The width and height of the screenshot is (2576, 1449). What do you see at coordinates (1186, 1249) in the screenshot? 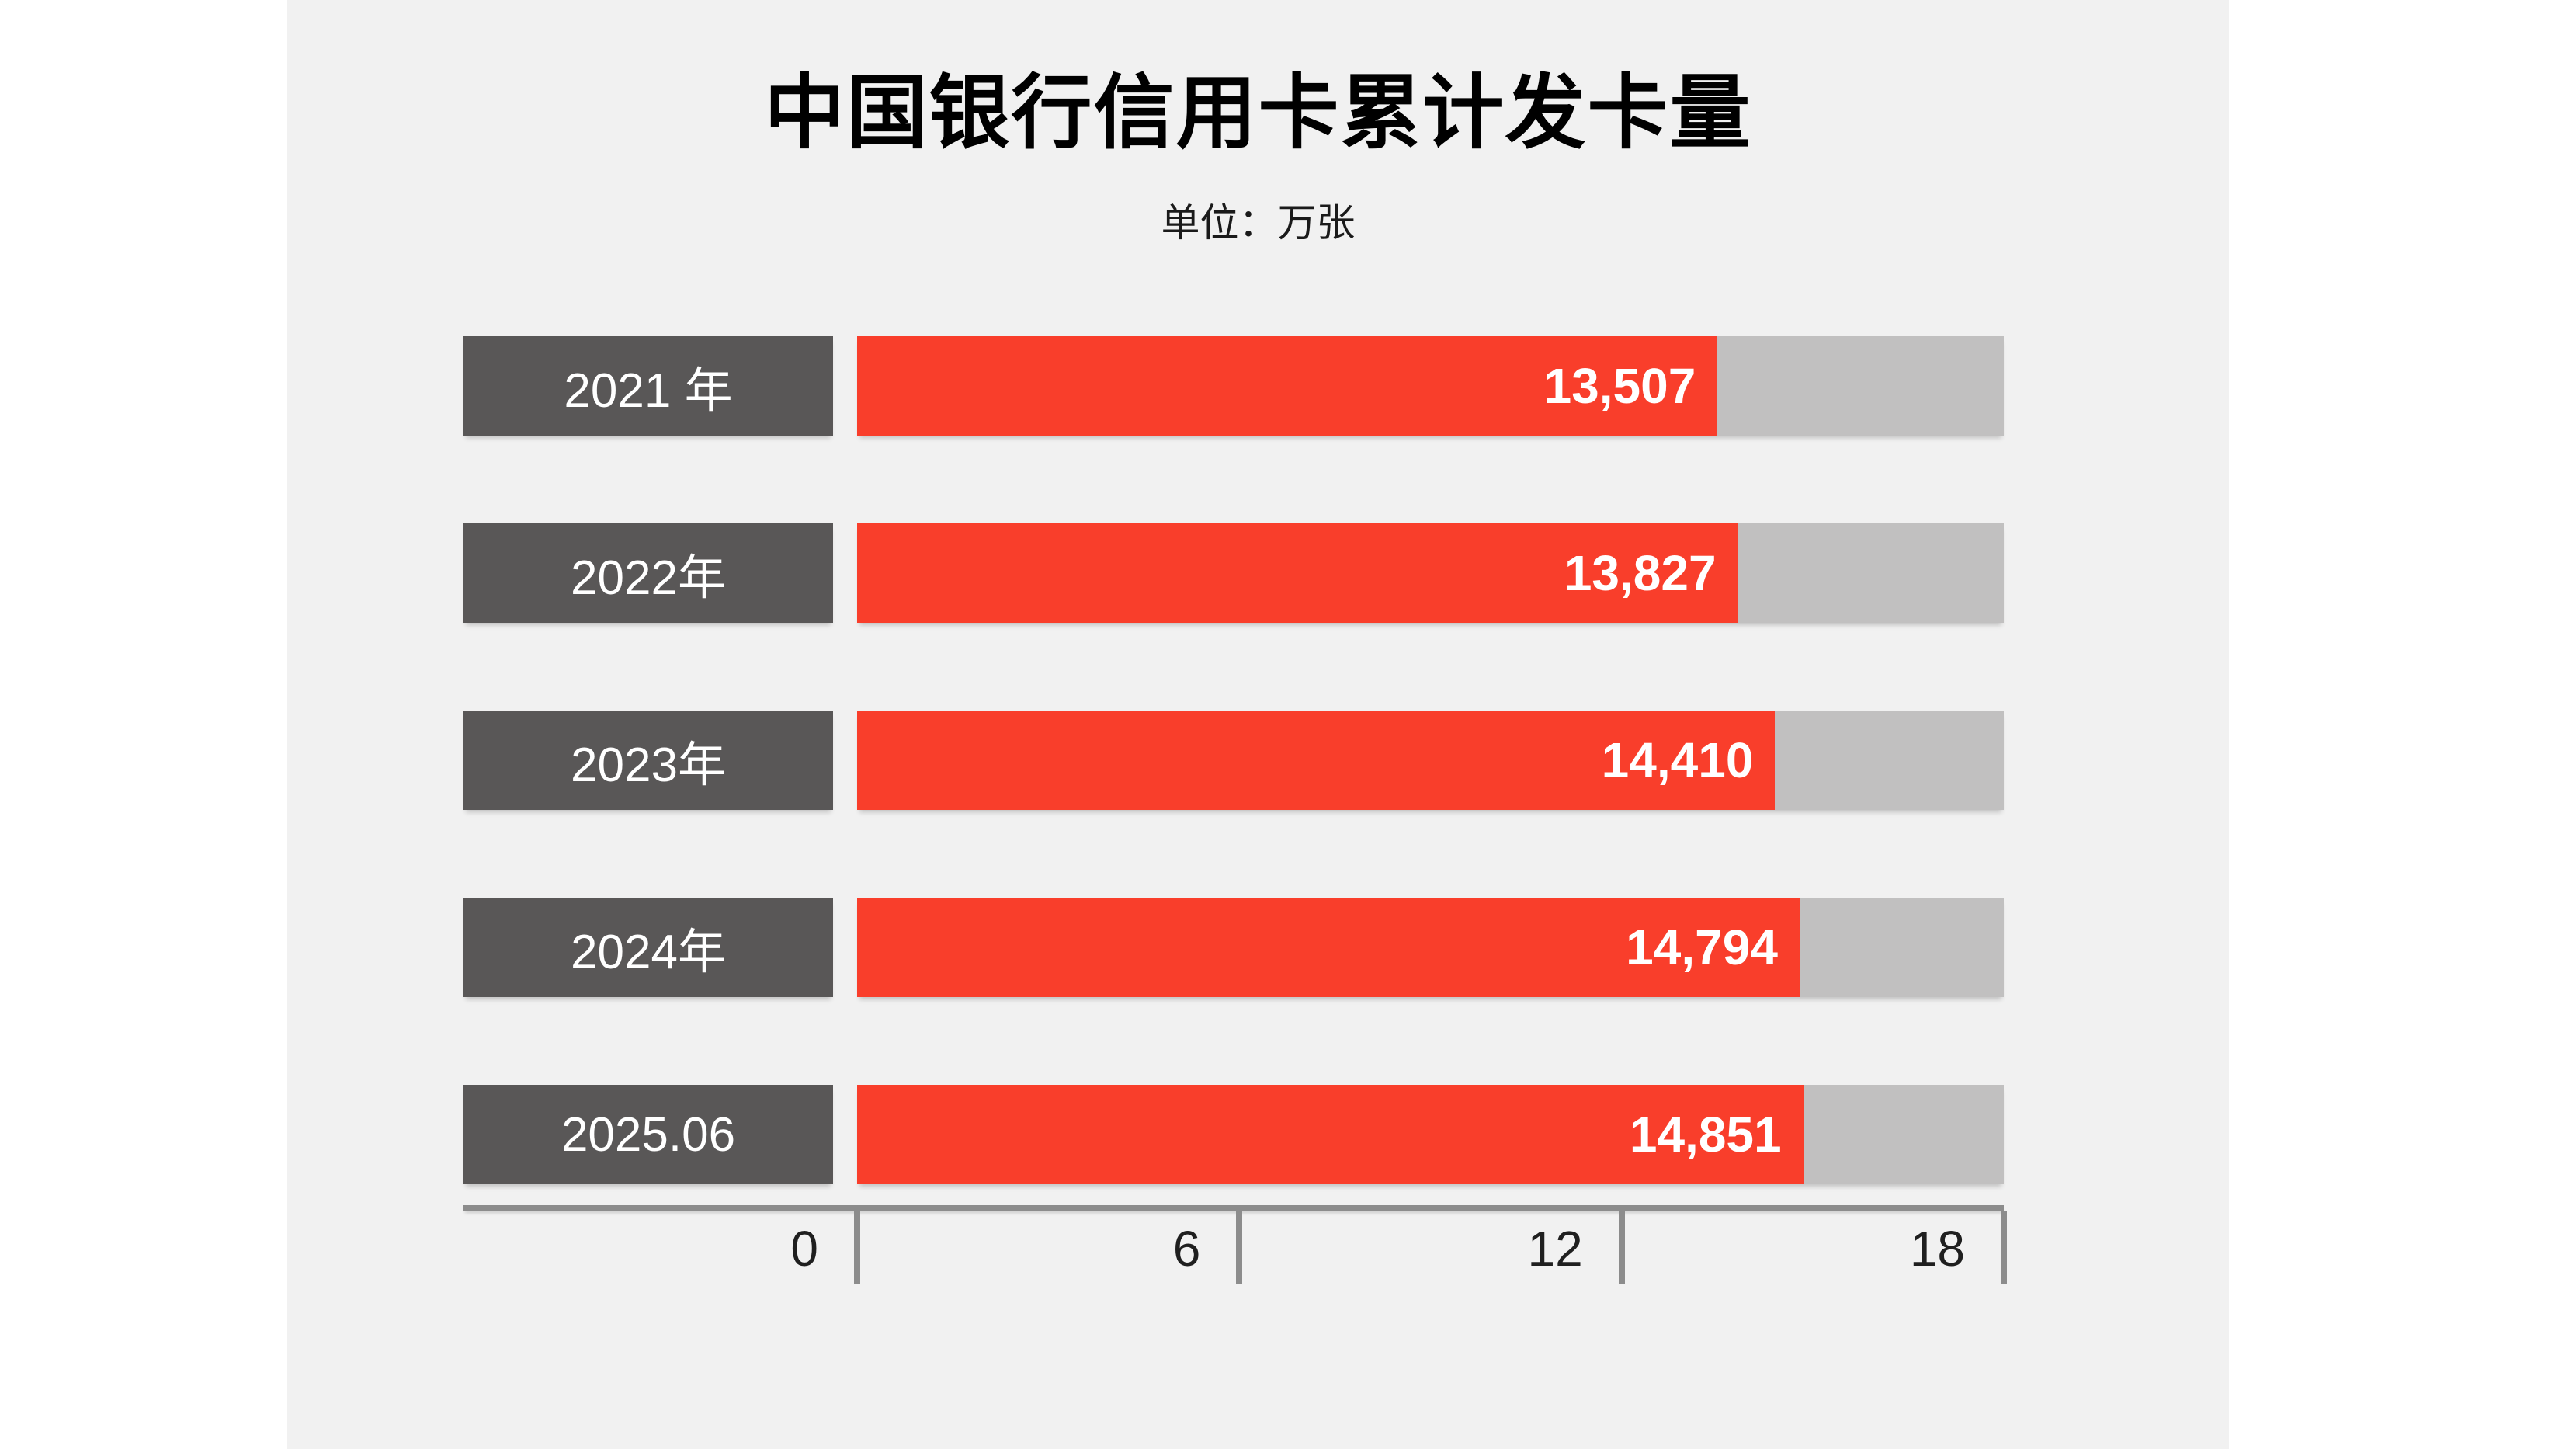
I see `x-axis-tick-label: 6` at bounding box center [1186, 1249].